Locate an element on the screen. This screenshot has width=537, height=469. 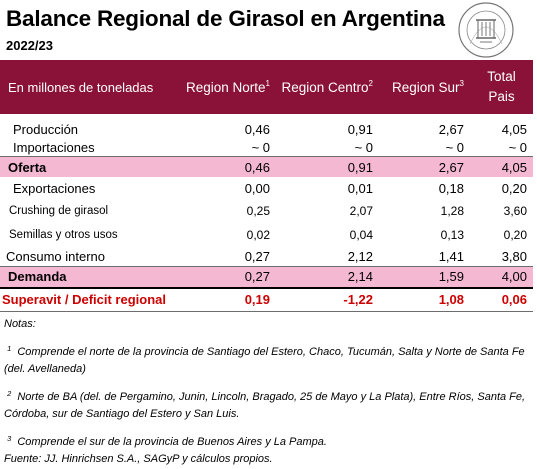
table-row-exportaciones: Exportaciones 0,00 0,01 0,18 0,20 is located at coordinates (266, 188).